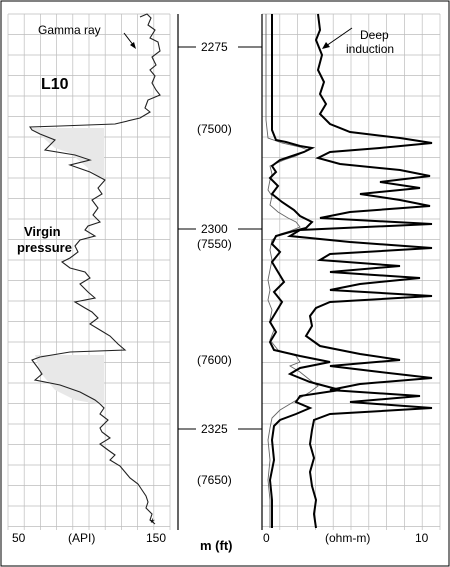 The width and height of the screenshot is (450, 567). I want to click on resistivity-scale-min: 0, so click(266, 538).